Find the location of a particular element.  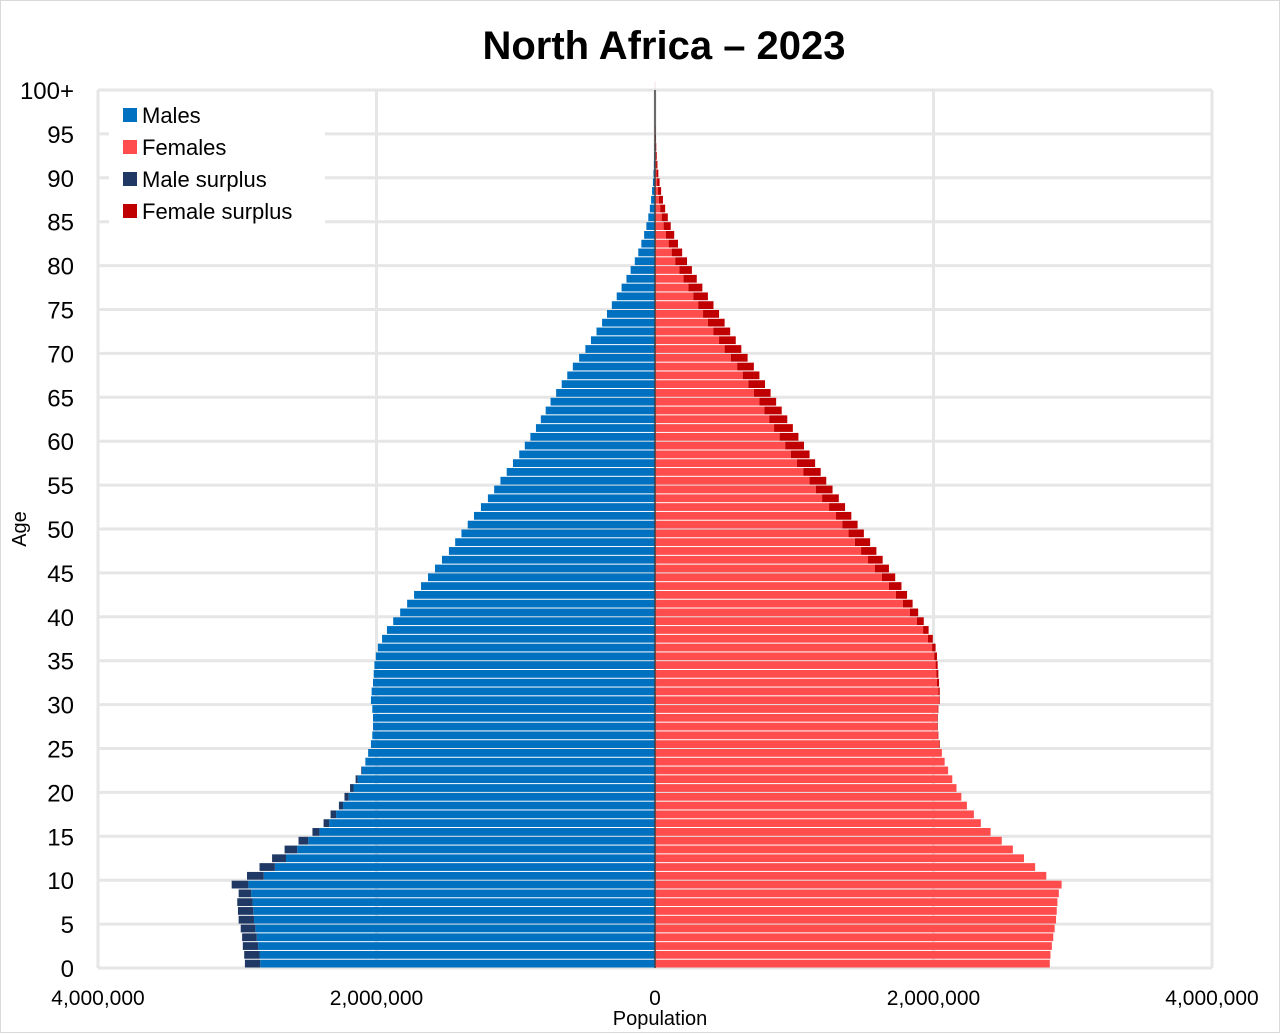

y-tick-label: 25 is located at coordinates (60, 750).